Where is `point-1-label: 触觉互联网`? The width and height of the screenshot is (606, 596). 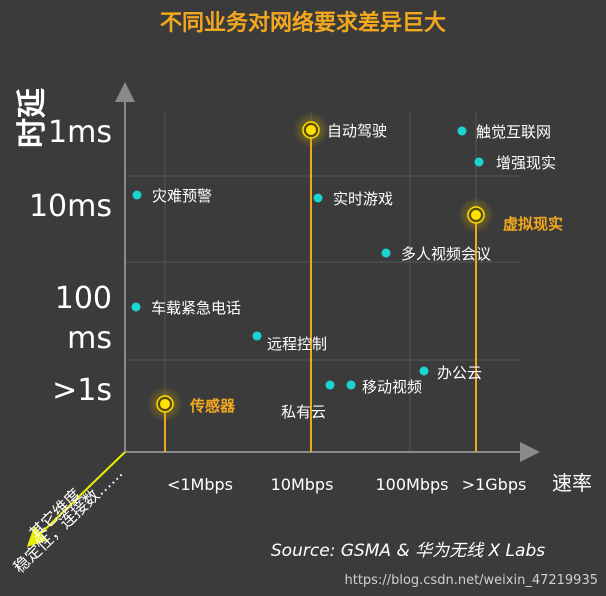
point-1-label: 触觉互联网 is located at coordinates (513, 132).